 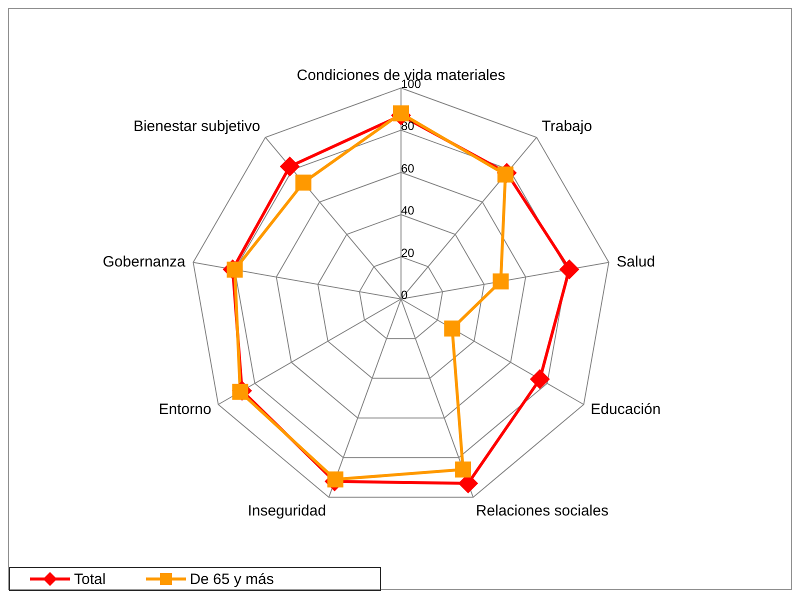 What do you see at coordinates (542, 511) in the screenshot?
I see `spoke-label: Relaciones sociales` at bounding box center [542, 511].